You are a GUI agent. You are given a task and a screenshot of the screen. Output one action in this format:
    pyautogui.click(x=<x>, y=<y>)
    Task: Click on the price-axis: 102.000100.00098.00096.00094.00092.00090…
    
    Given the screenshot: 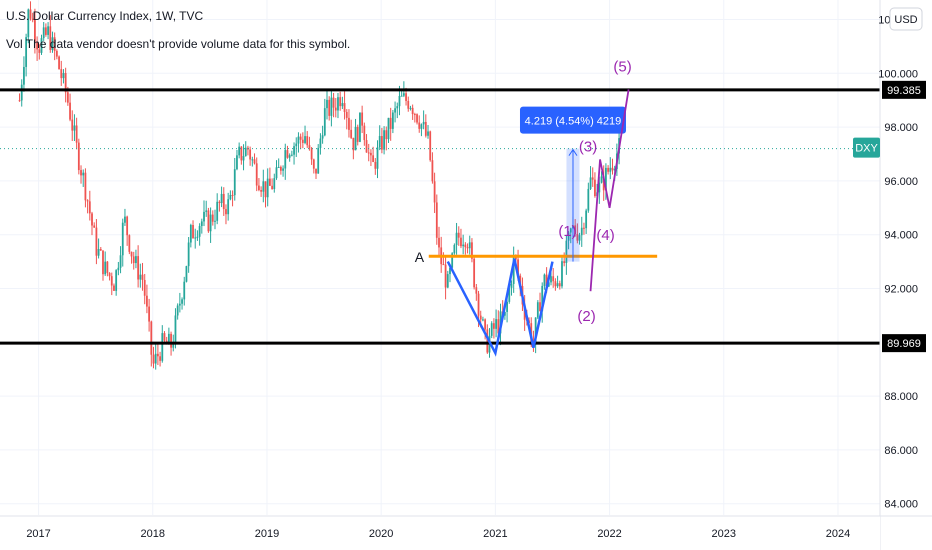 What is the action you would take?
    pyautogui.click(x=892, y=275)
    